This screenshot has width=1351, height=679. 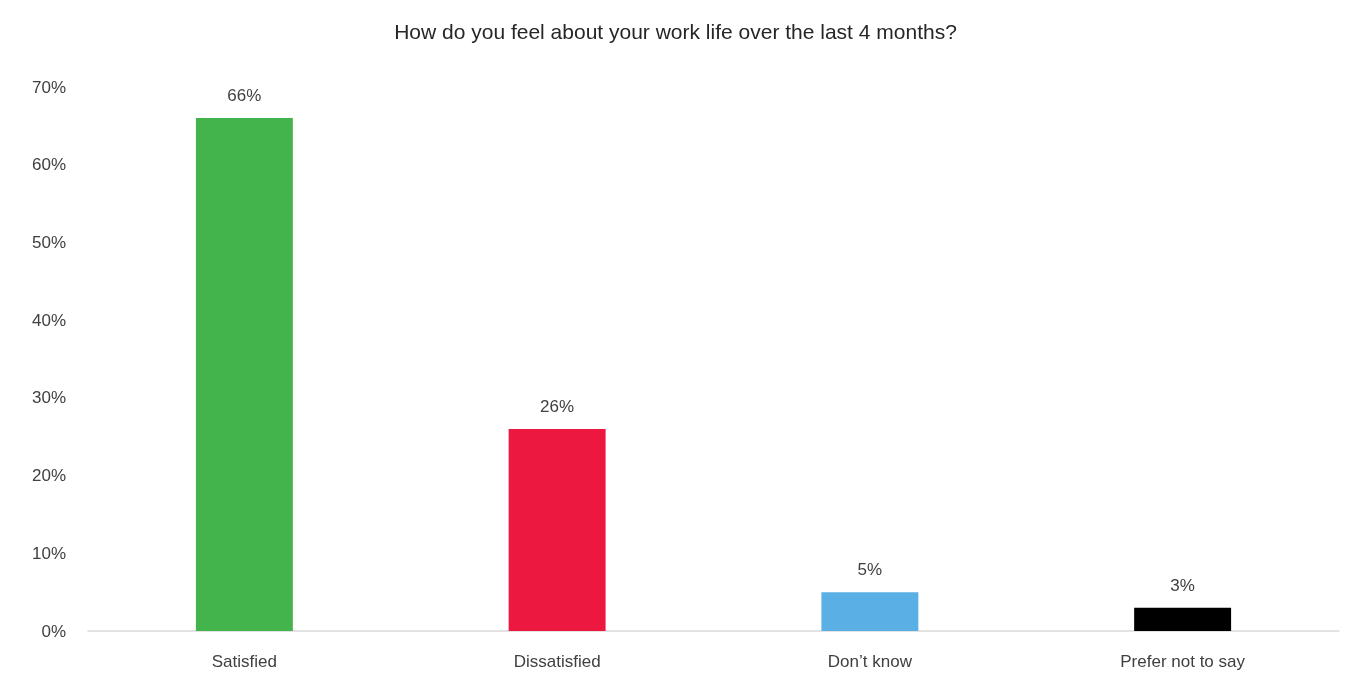 What do you see at coordinates (244, 661) in the screenshot?
I see `x-tick-label: Satisfied` at bounding box center [244, 661].